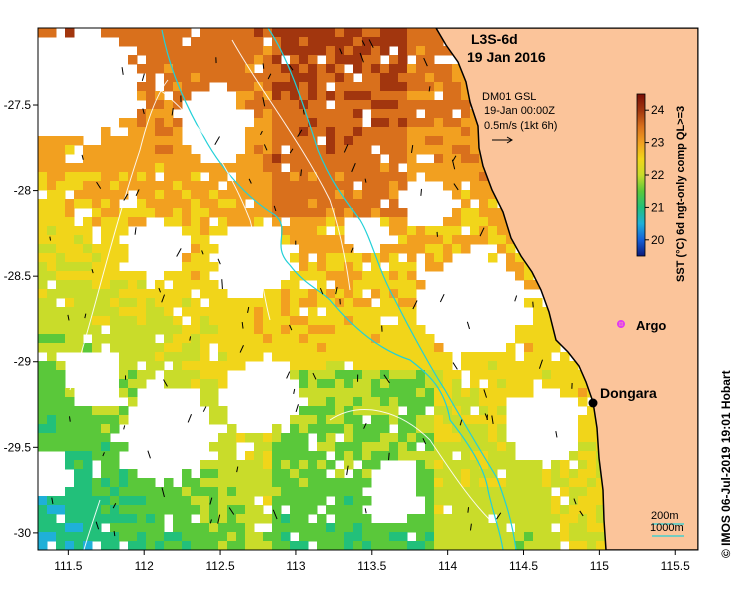  I want to click on x-tick-label: 115, so click(599, 566).